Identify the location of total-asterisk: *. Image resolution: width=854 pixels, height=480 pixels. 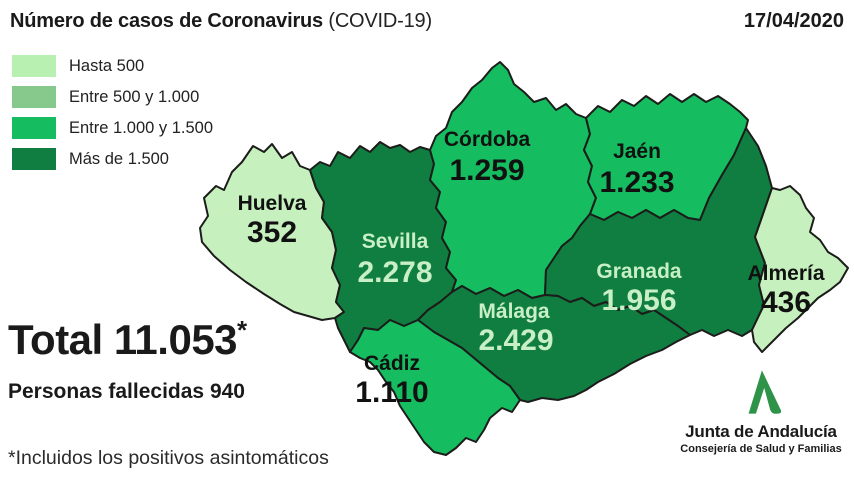
(242, 330).